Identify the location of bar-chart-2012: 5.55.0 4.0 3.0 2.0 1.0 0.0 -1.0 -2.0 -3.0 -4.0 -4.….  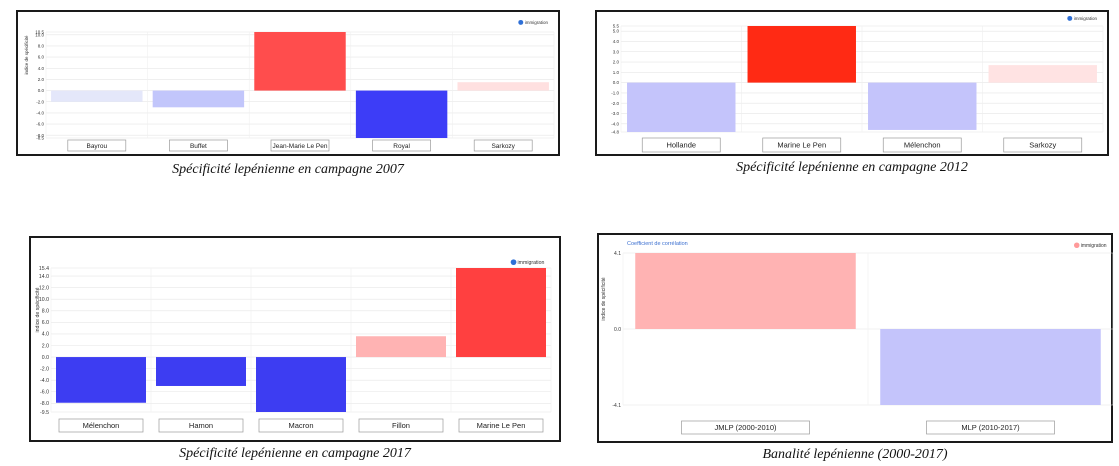
(857, 84).